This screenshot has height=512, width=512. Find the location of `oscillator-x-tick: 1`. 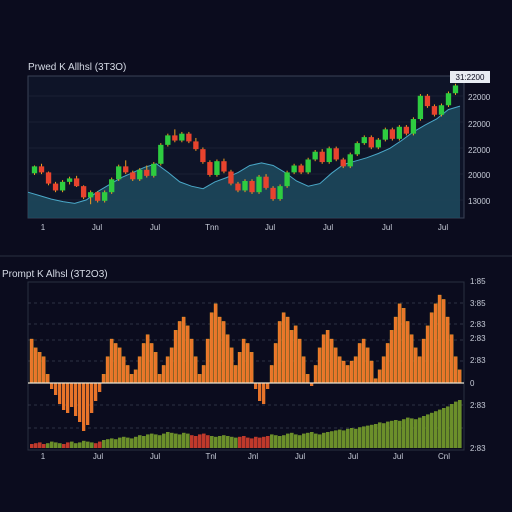

oscillator-x-tick: 1 is located at coordinates (43, 456).